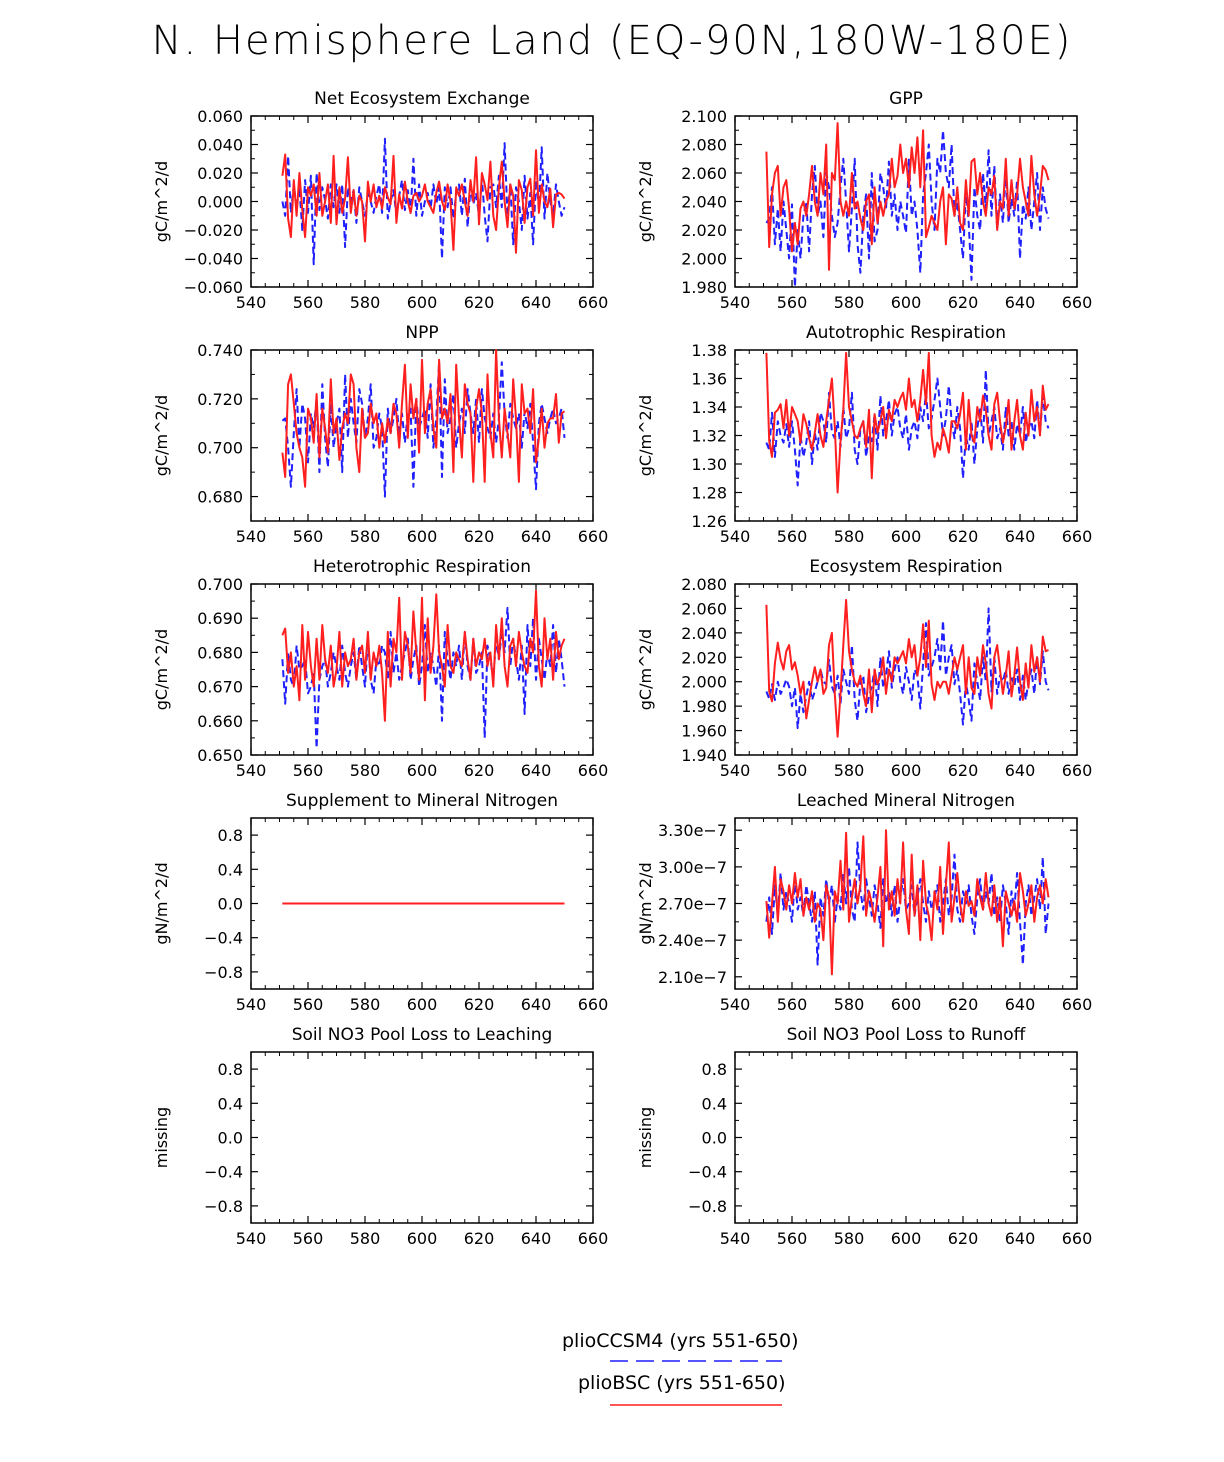 The height and width of the screenshot is (1462, 1224). Describe the element at coordinates (220, 687) in the screenshot. I see `y-tick-label: 0.670` at that location.